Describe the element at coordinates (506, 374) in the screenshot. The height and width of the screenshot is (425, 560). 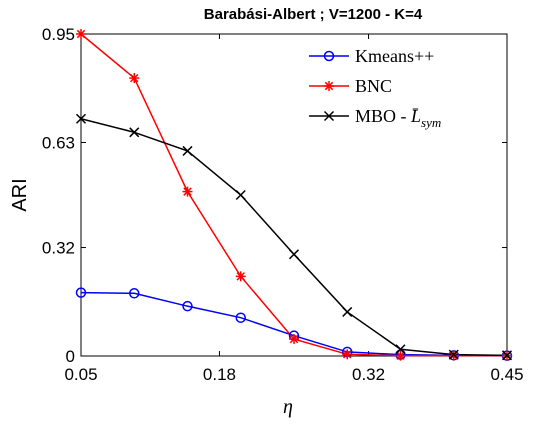
I see `x-tick-label: 0.45` at that location.